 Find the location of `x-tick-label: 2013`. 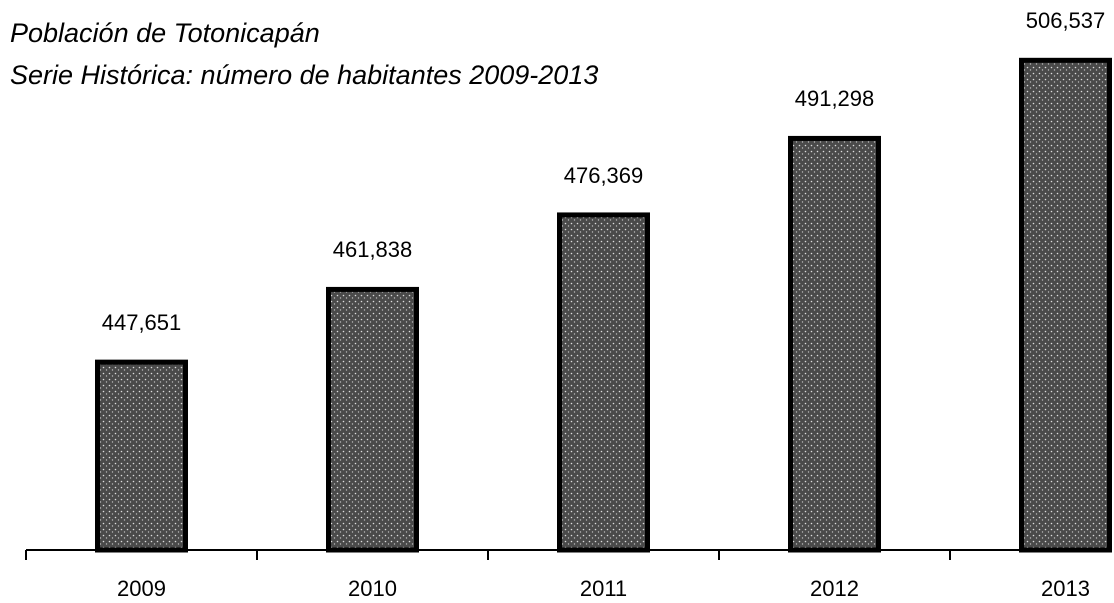

x-tick-label: 2013 is located at coordinates (1065, 588).